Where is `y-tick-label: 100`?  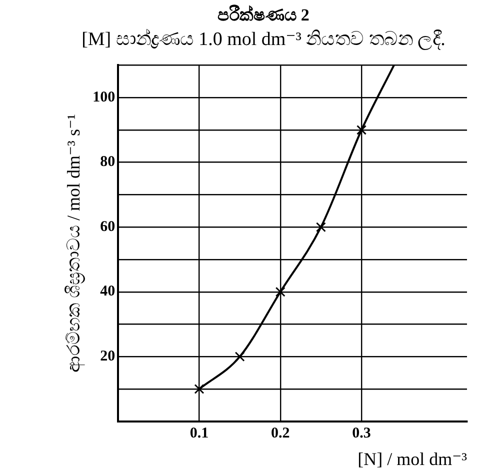
y-tick-label: 100 is located at coordinates (104, 97).